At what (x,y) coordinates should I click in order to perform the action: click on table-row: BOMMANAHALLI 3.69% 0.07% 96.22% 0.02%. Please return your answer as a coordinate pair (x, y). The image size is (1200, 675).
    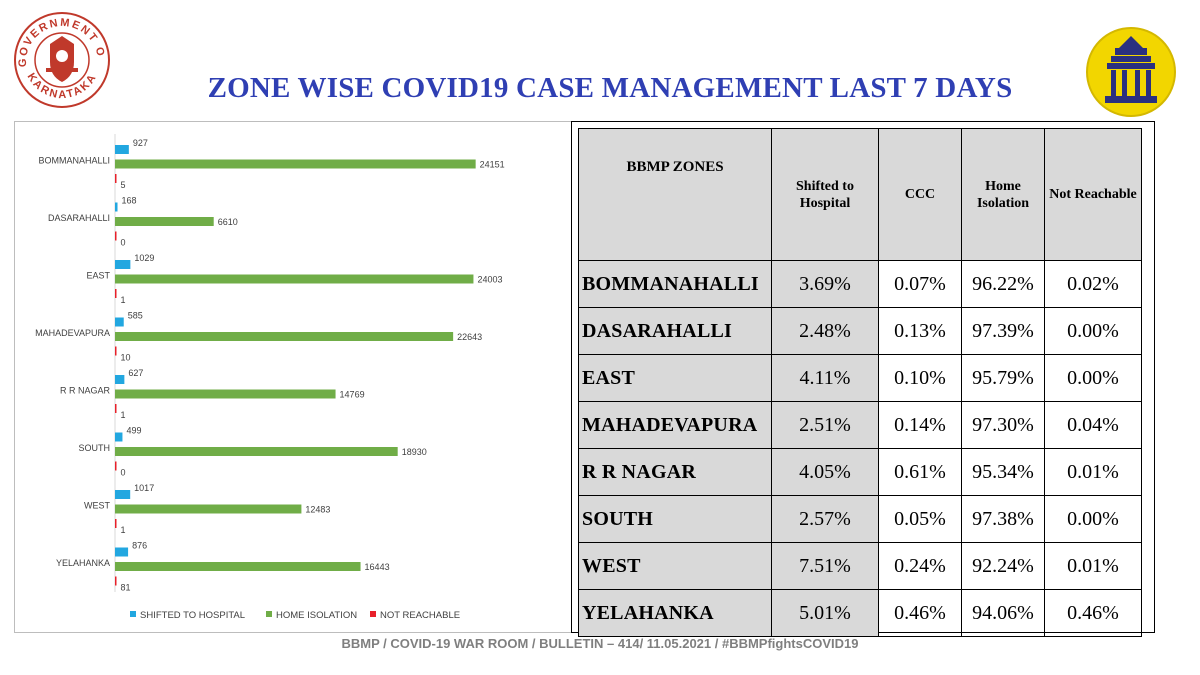
    Looking at the image, I should click on (860, 284).